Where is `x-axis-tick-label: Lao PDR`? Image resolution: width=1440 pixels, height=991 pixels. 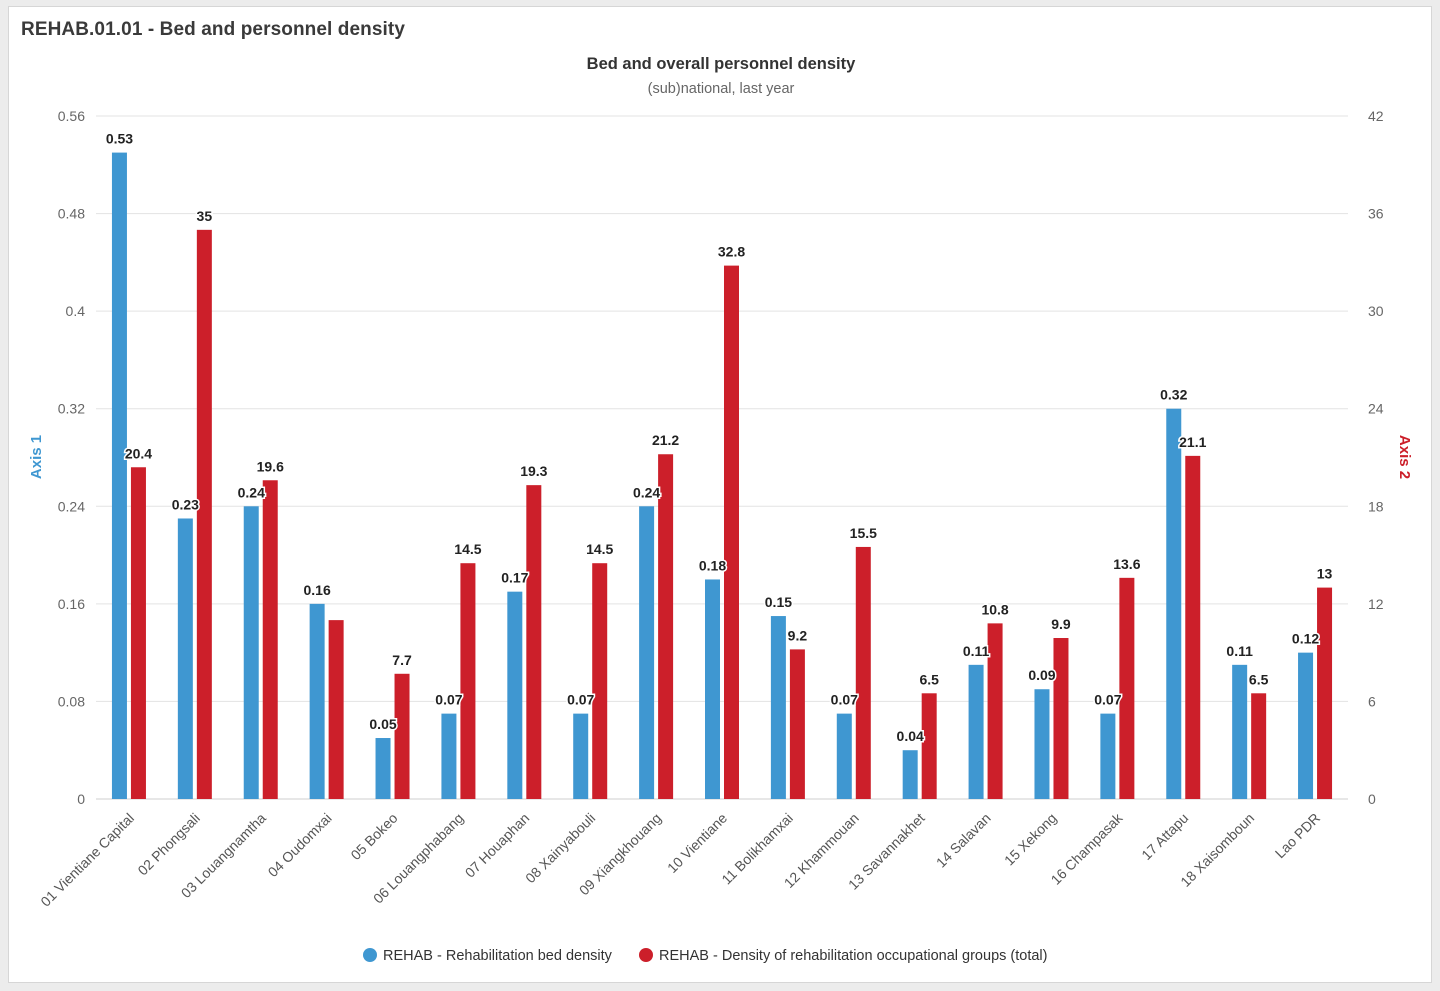
x-axis-tick-label: Lao PDR is located at coordinates (1297, 835).